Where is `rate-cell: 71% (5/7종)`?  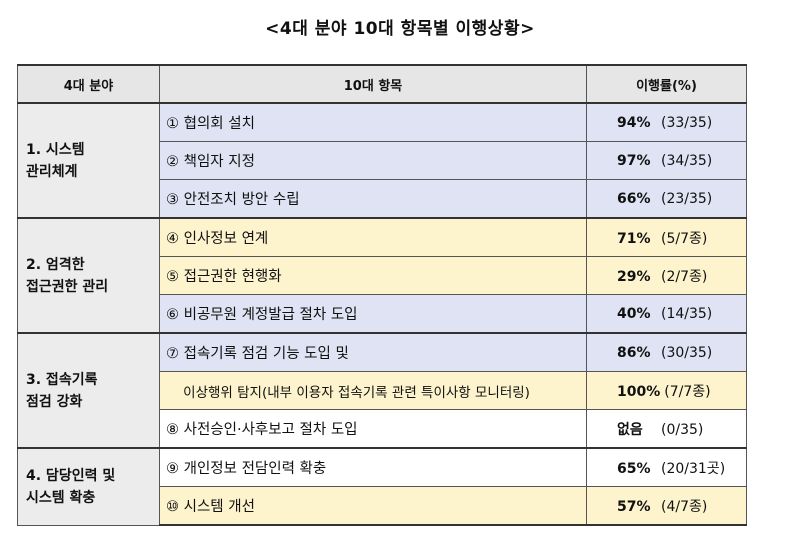
rate-cell: 71% (5/7종) is located at coordinates (666, 237).